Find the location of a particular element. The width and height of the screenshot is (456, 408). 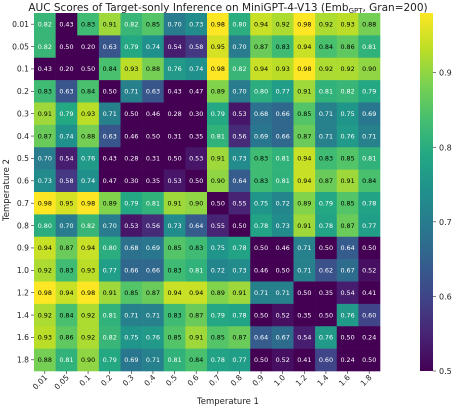

heatmap-cell-label: 0.92 is located at coordinates (326, 69).